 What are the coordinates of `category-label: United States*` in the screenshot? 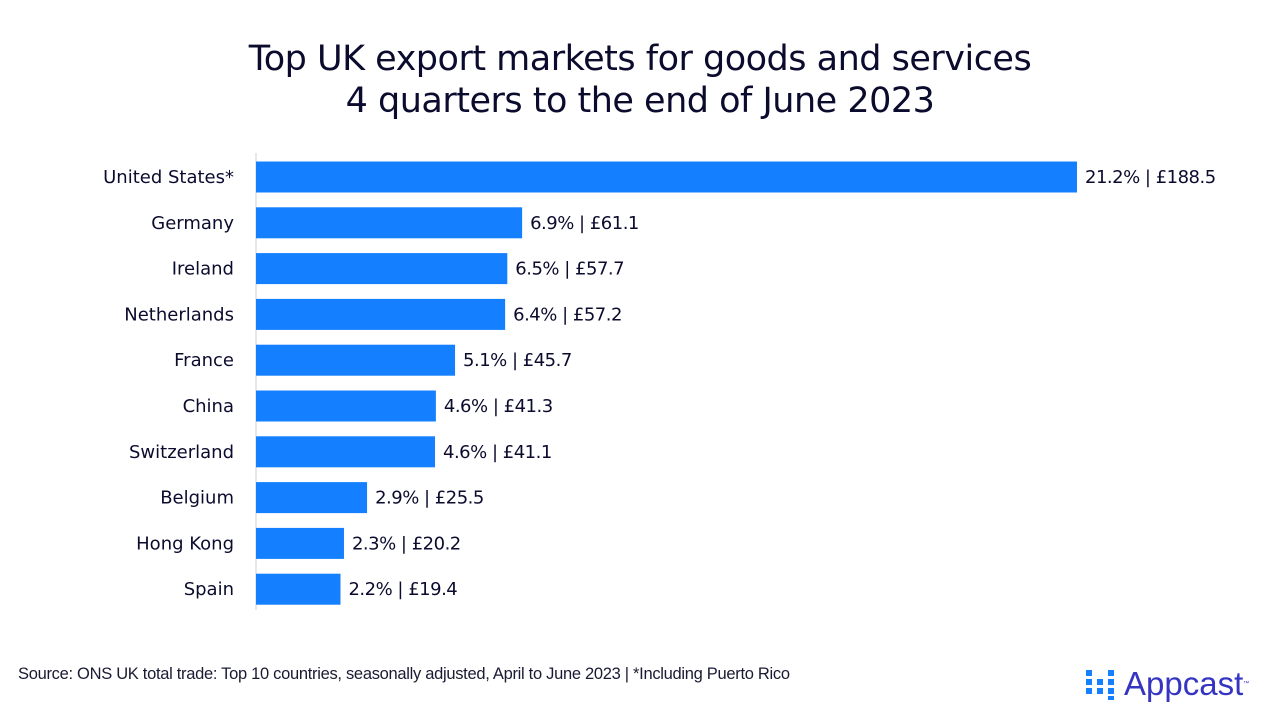 It's located at (168, 177).